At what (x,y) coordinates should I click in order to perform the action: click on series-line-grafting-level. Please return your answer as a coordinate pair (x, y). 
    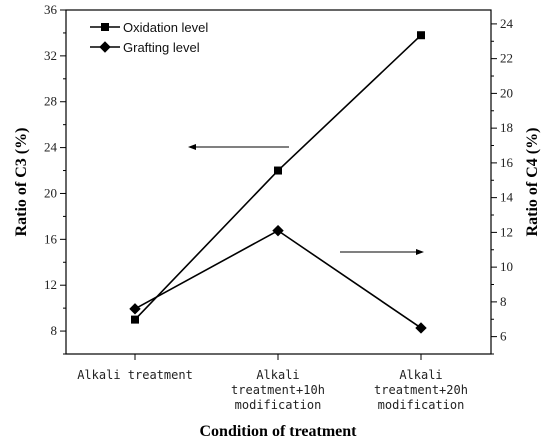
    Looking at the image, I should click on (278, 279).